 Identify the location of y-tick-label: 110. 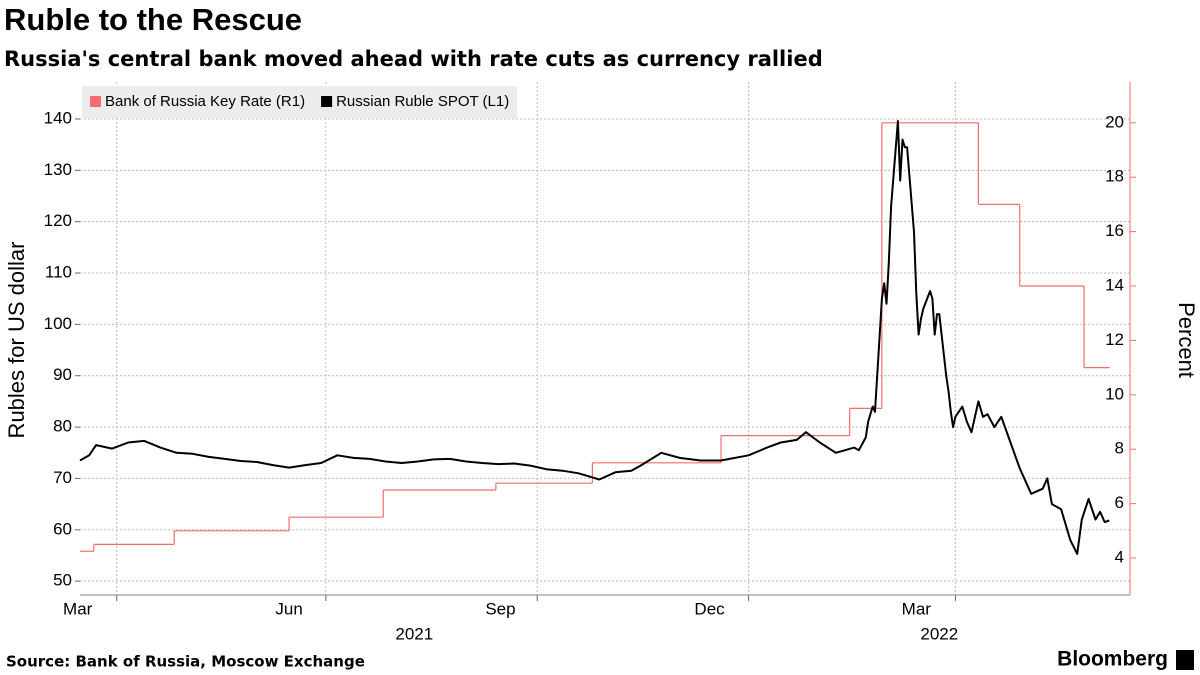
(58, 272).